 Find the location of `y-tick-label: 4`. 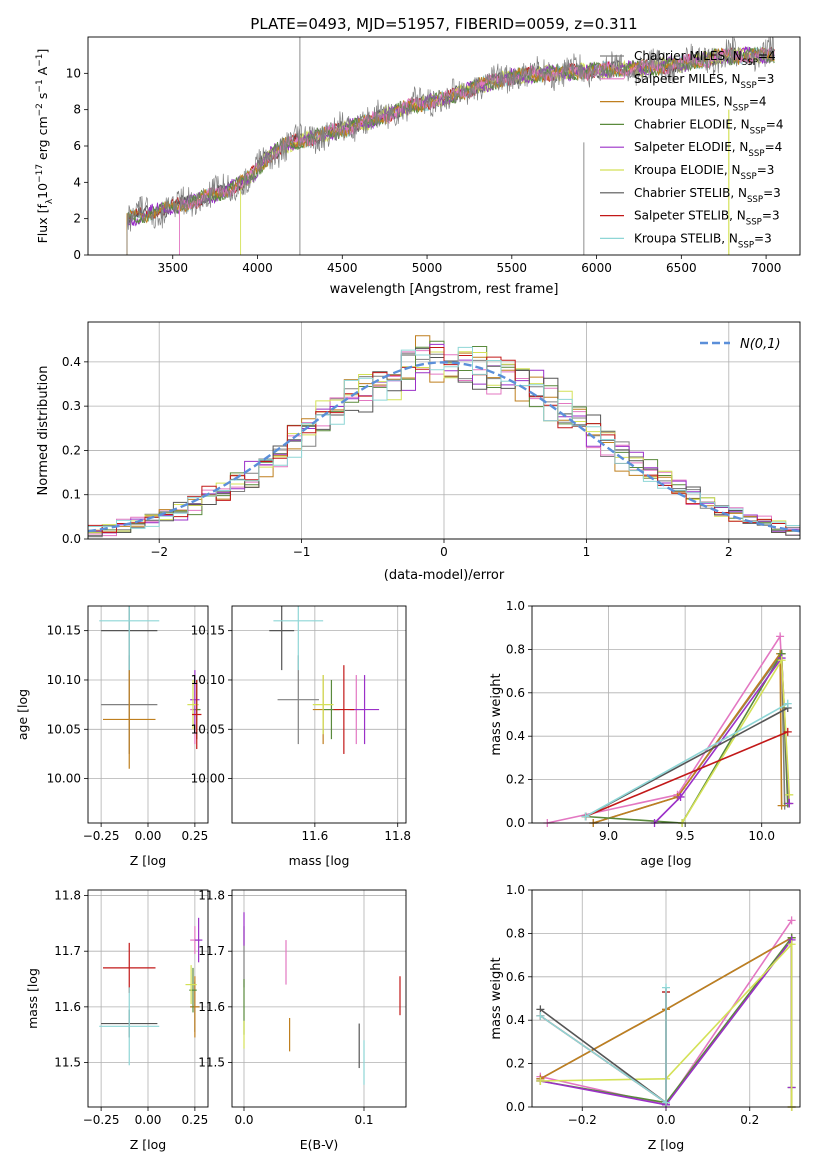

y-tick-label: 4 is located at coordinates (77, 182).